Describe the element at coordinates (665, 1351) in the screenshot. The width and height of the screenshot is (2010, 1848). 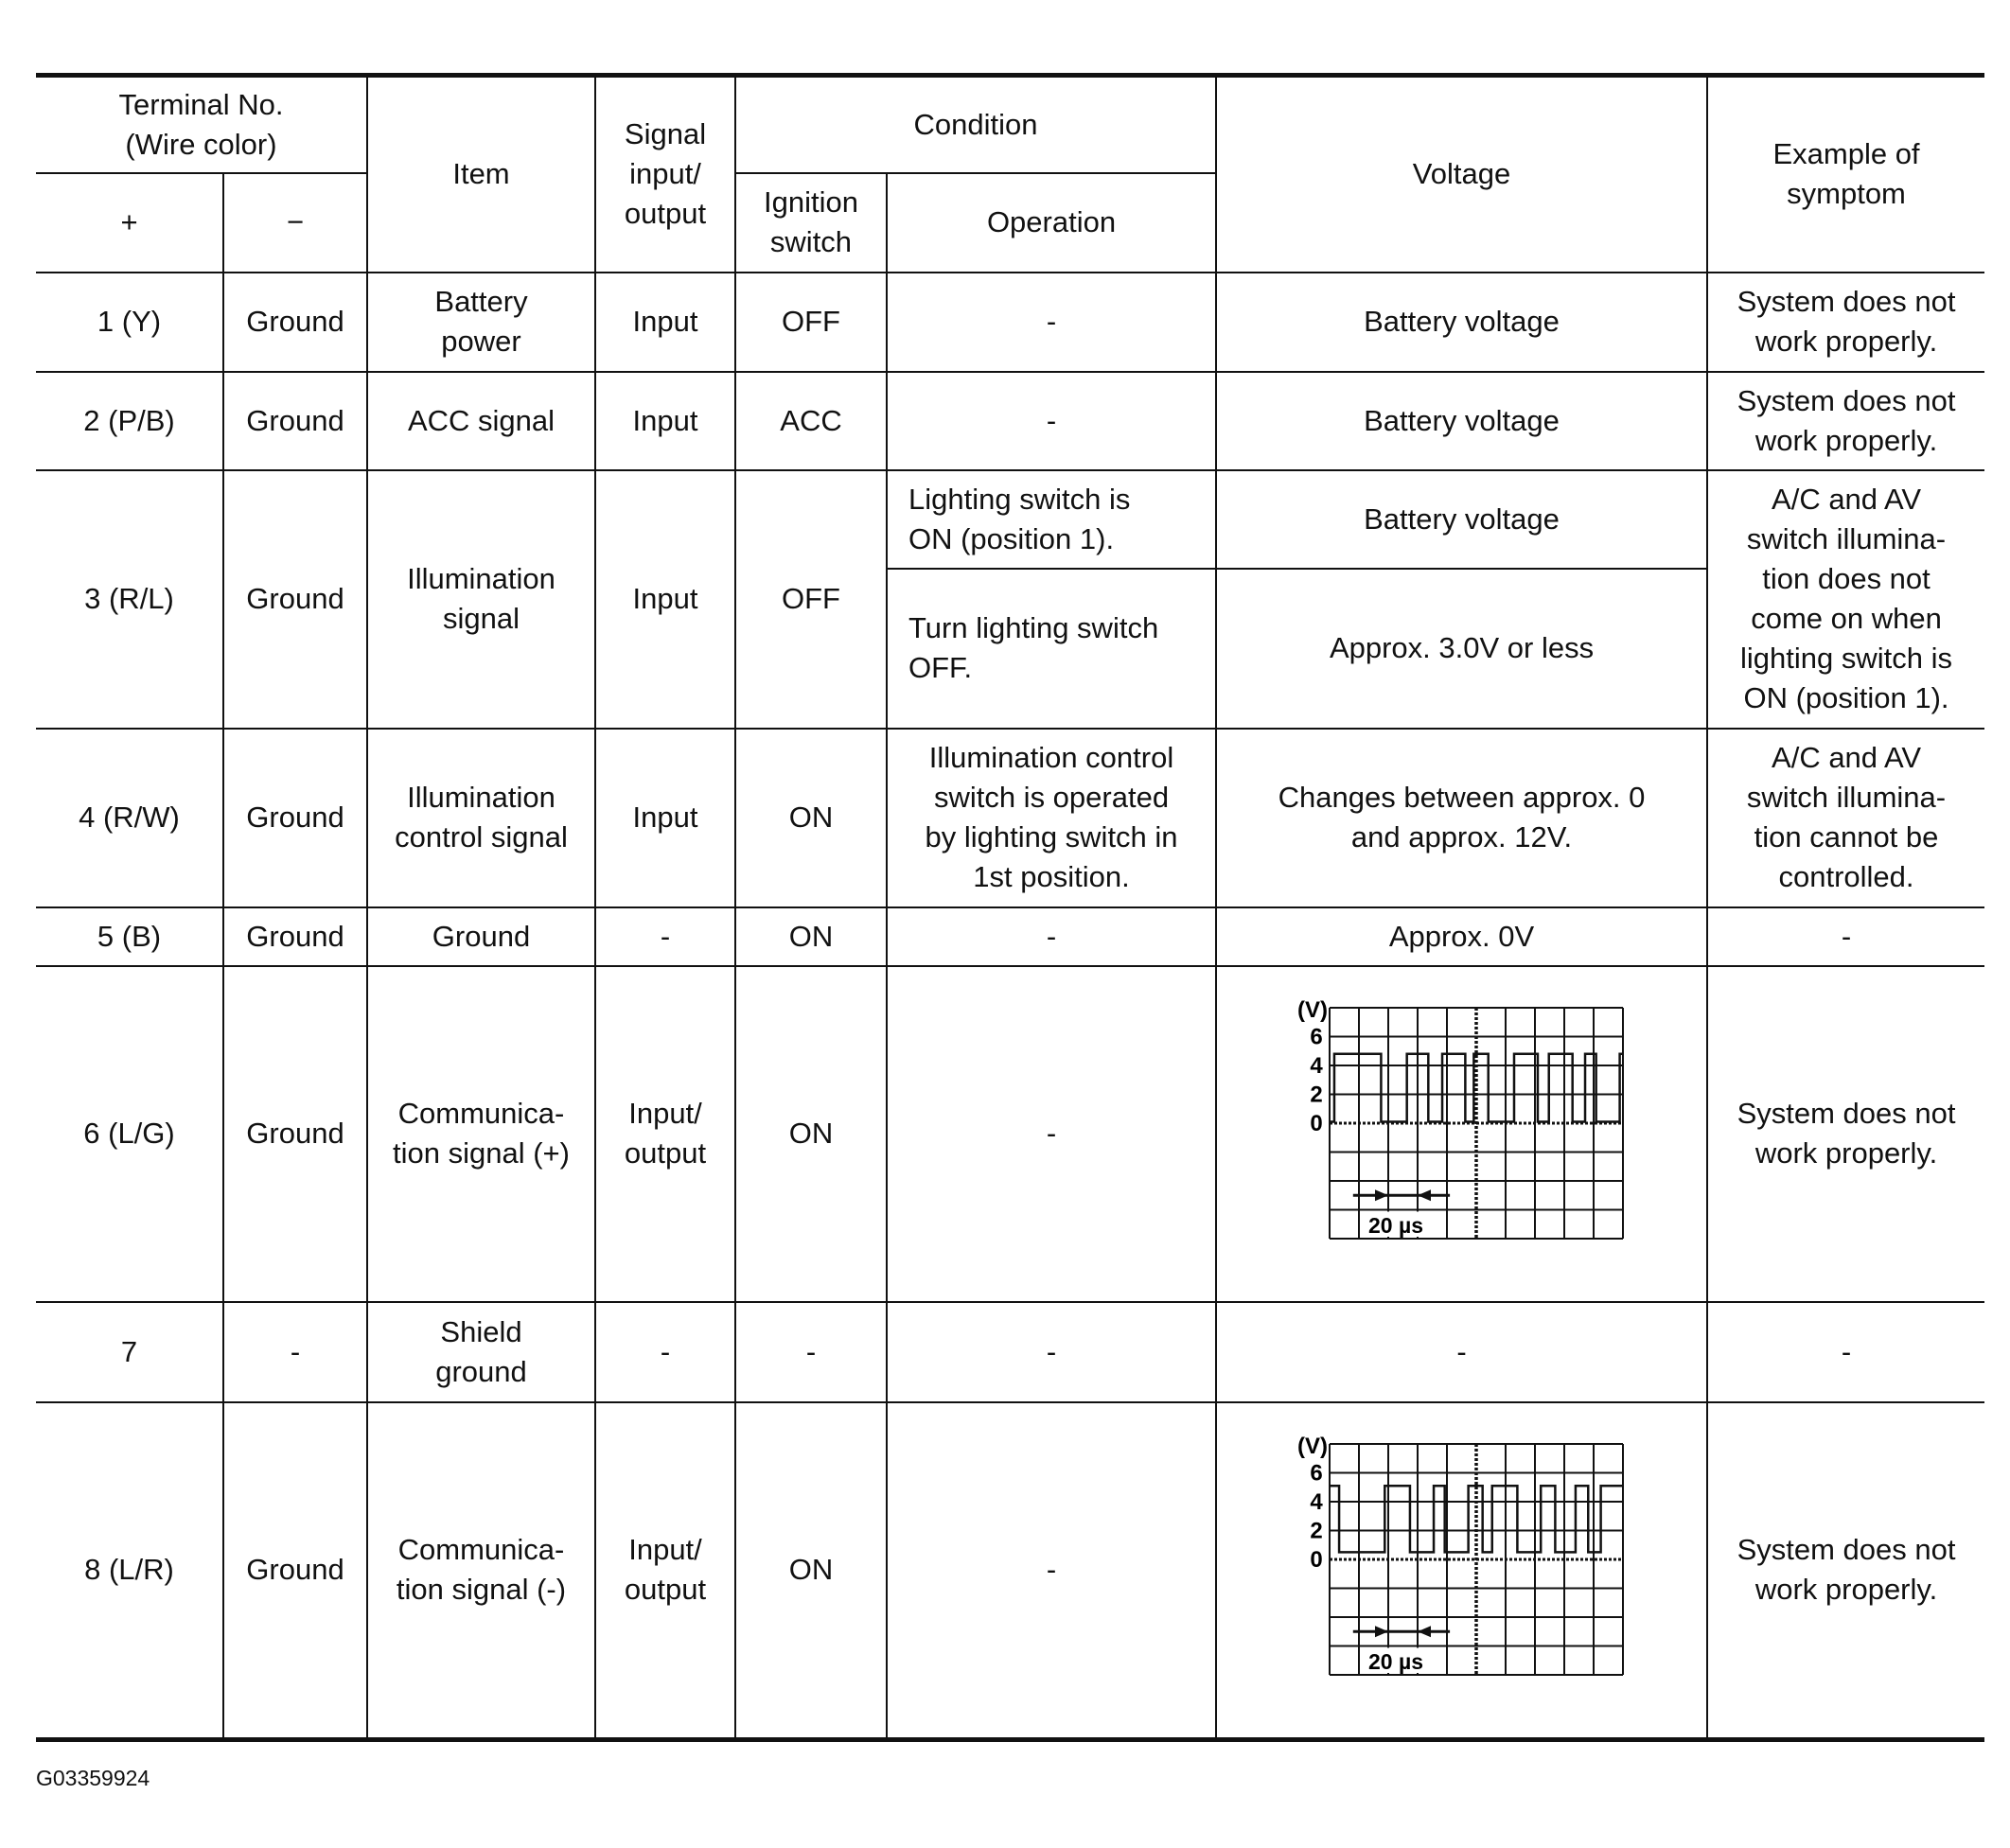
I see `signal: -` at that location.